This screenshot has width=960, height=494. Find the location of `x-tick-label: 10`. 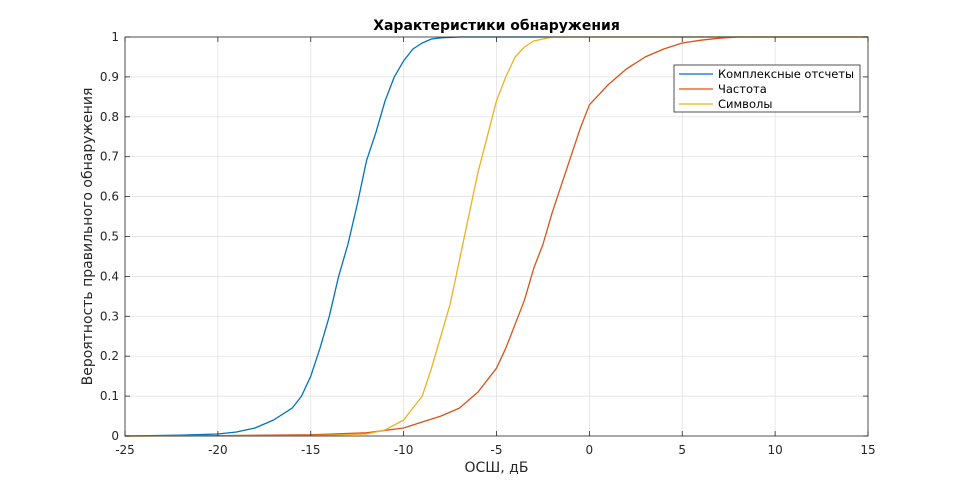

x-tick-label: 10 is located at coordinates (774, 450).